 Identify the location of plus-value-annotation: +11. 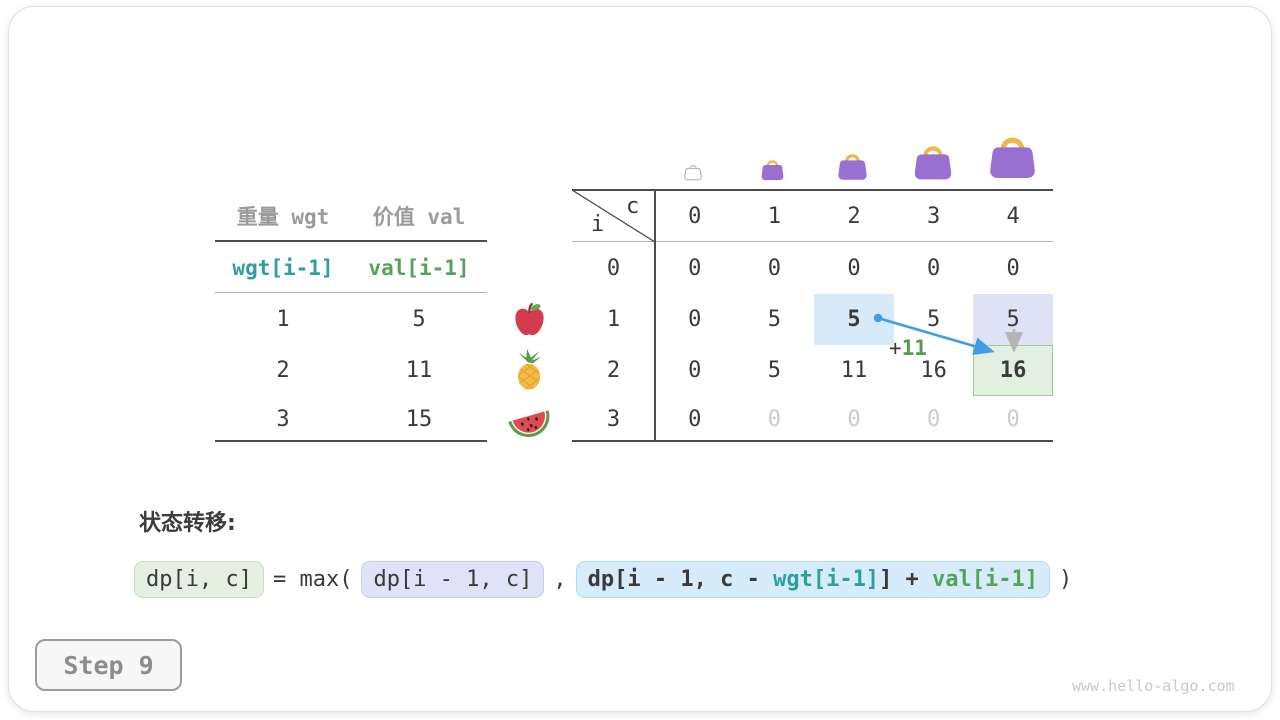
(908, 348).